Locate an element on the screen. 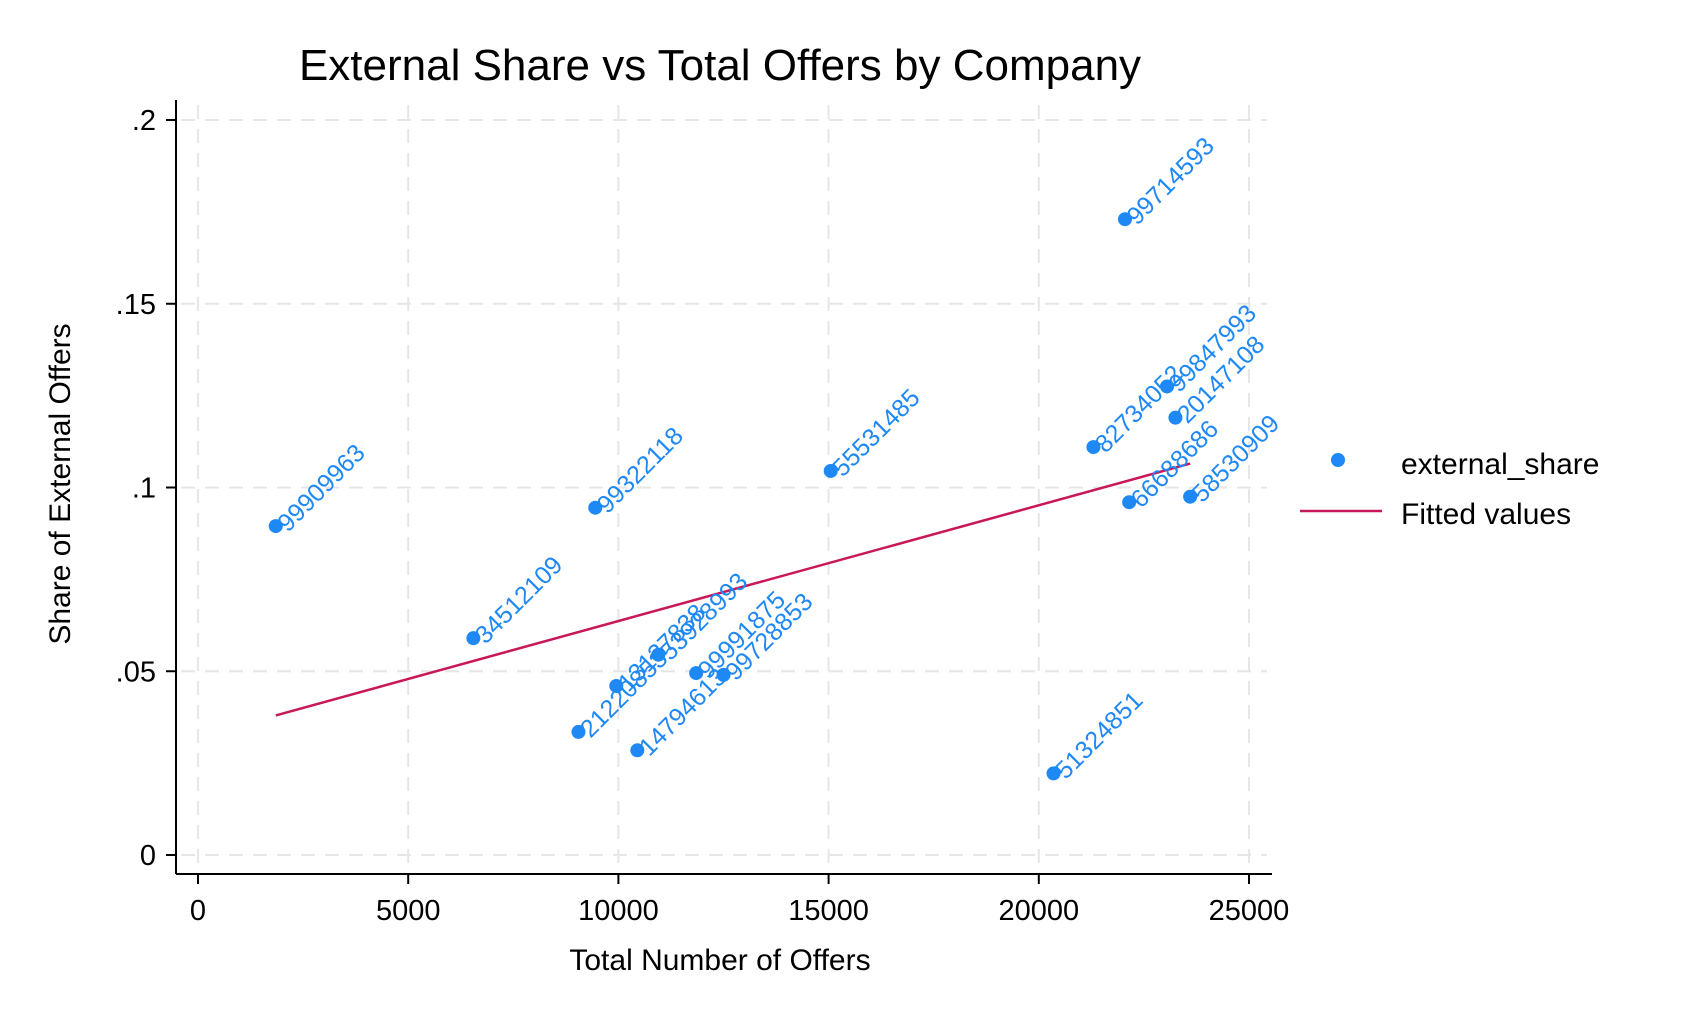 This screenshot has width=1685, height=1011. legend-label-fitted-values: Fitted values is located at coordinates (1486, 514).